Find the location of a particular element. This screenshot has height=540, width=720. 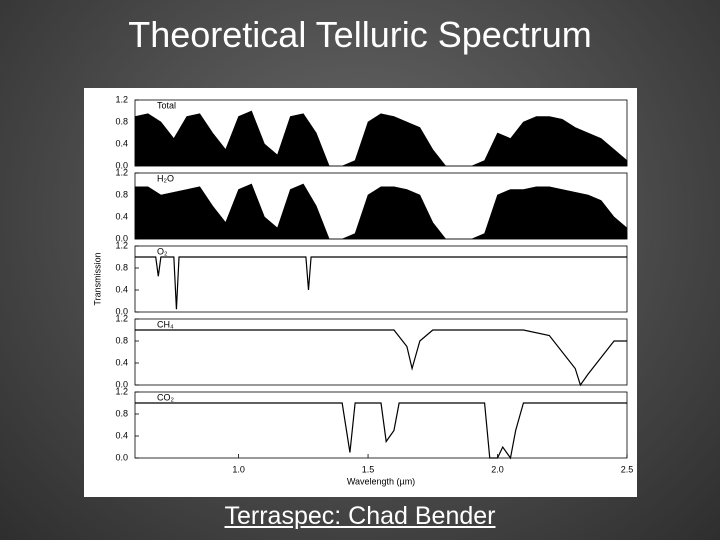

slide-title: Theoretical Telluric Spectrum is located at coordinates (360, 34).